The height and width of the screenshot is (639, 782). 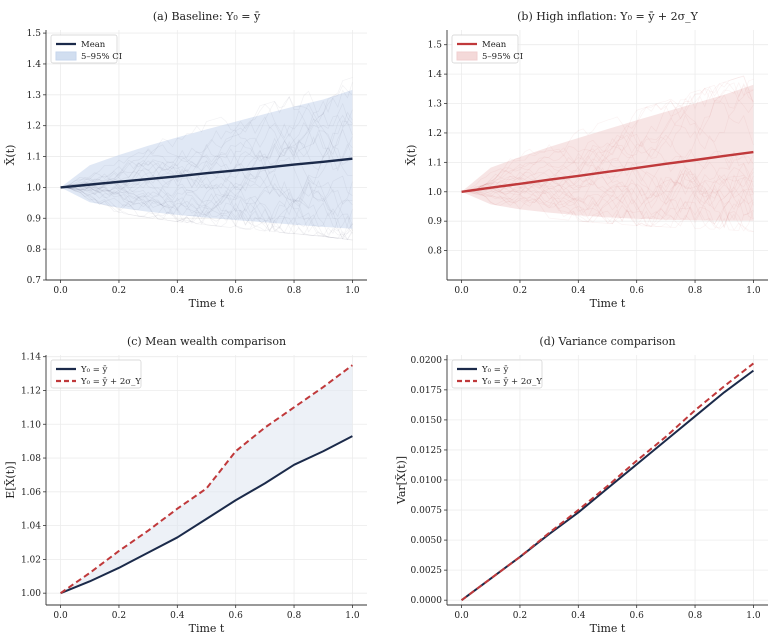 I want to click on x-tick-label-b-2: 0.4, so click(x=578, y=291).